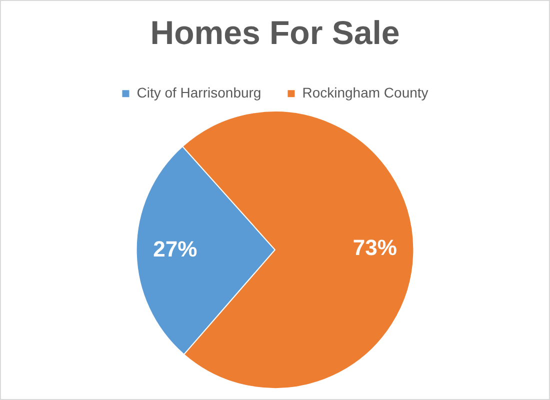  What do you see at coordinates (374, 247) in the screenshot?
I see `data-label: 73%` at bounding box center [374, 247].